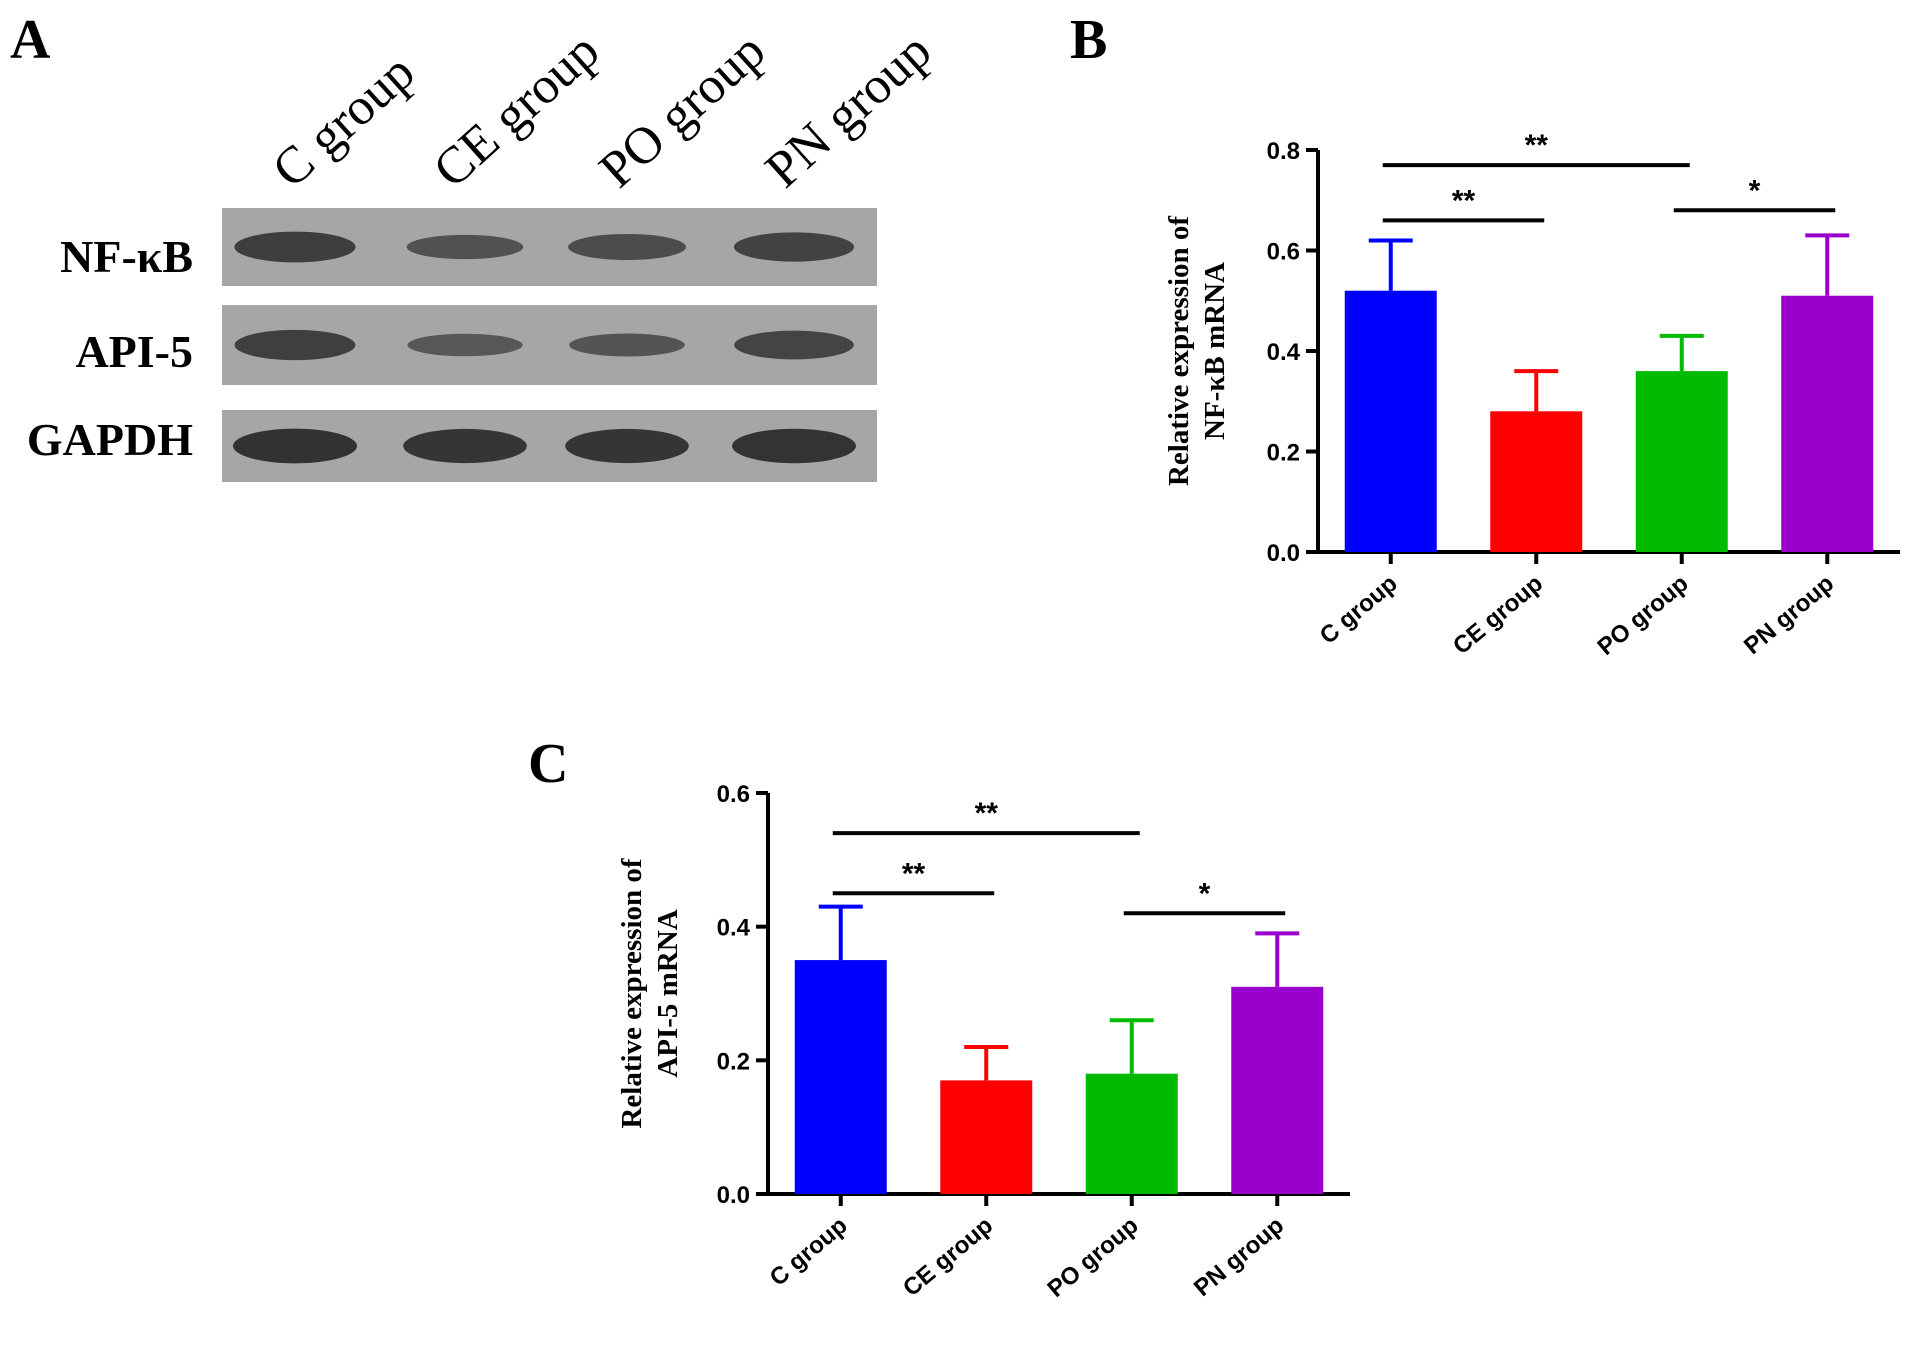 The width and height of the screenshot is (1913, 1351). Describe the element at coordinates (682, 110) in the screenshot. I see `lane-label-po: PO group` at that location.